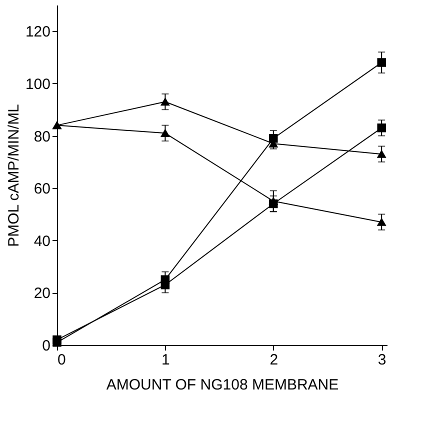  What do you see at coordinates (42, 293) in the screenshot?
I see `y-tick-label: 20` at bounding box center [42, 293].